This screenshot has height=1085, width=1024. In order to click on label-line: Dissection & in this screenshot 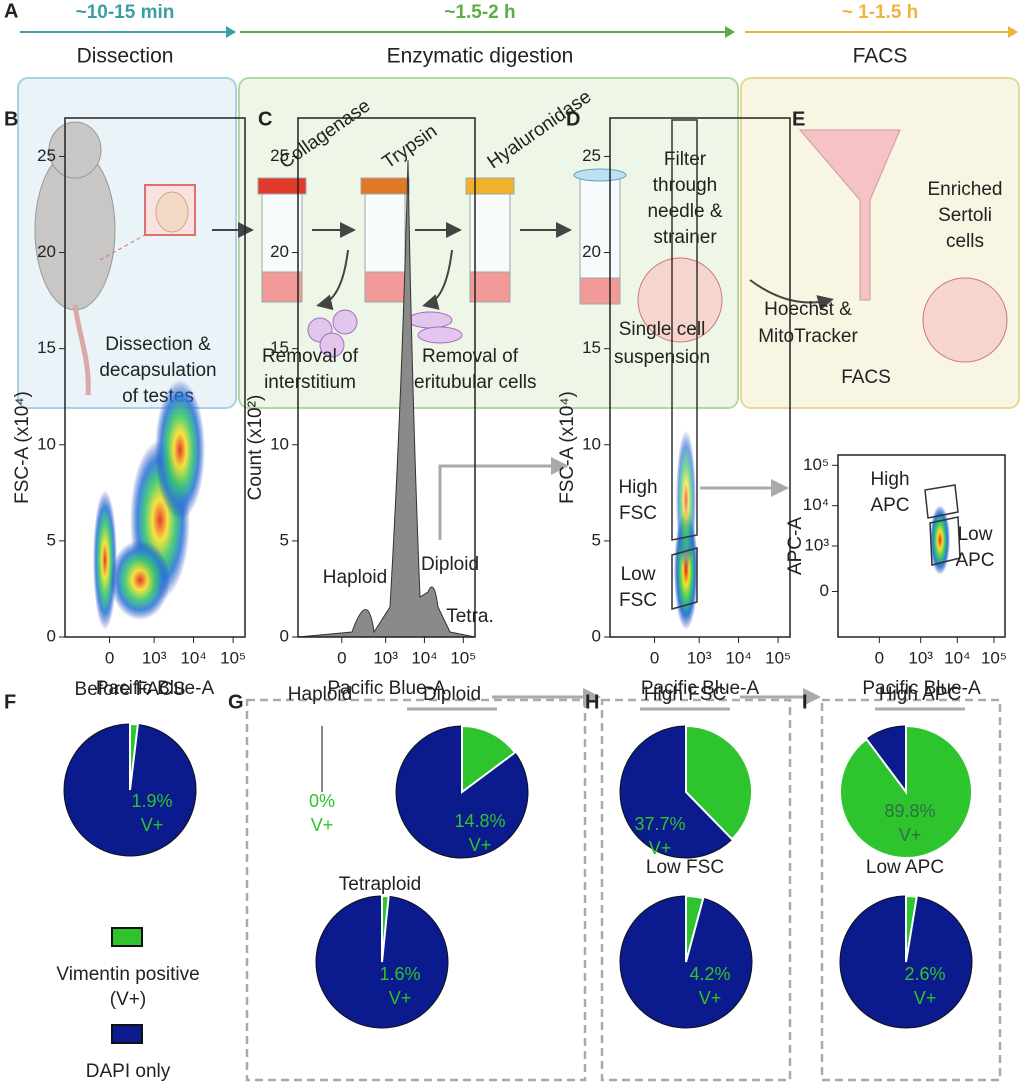, I will do `click(158, 344)`.